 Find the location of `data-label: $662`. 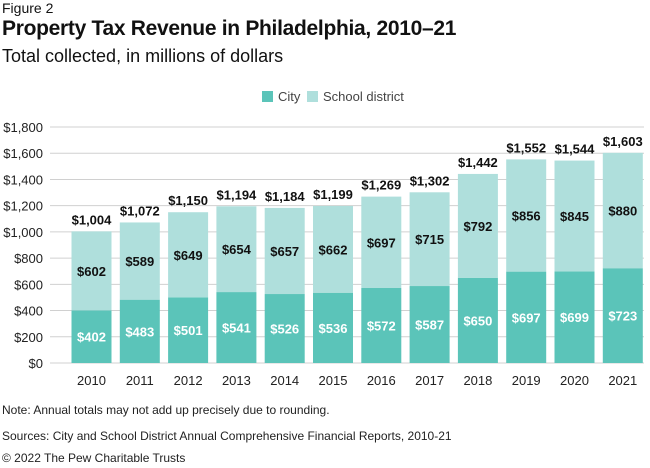

data-label: $662 is located at coordinates (333, 249).